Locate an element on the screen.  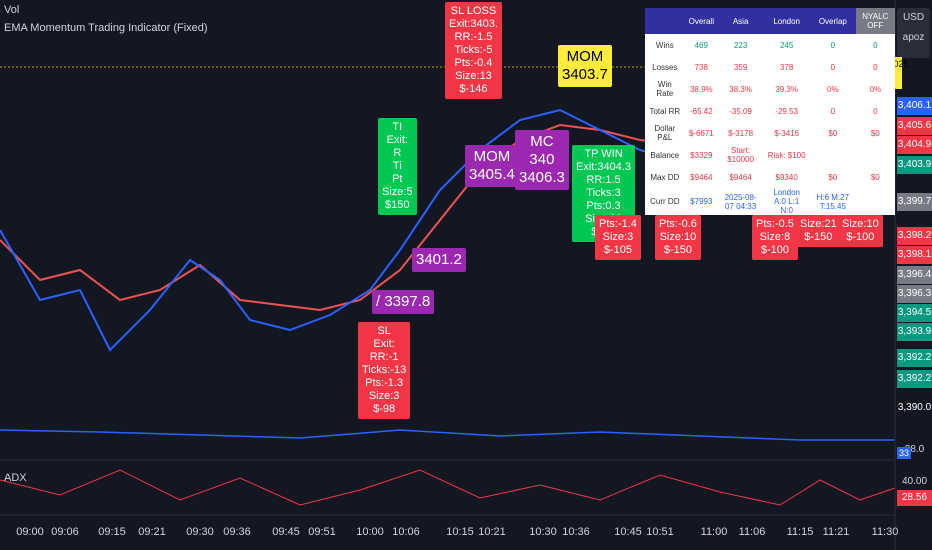
volume-label: Vol is located at coordinates (12, 10).